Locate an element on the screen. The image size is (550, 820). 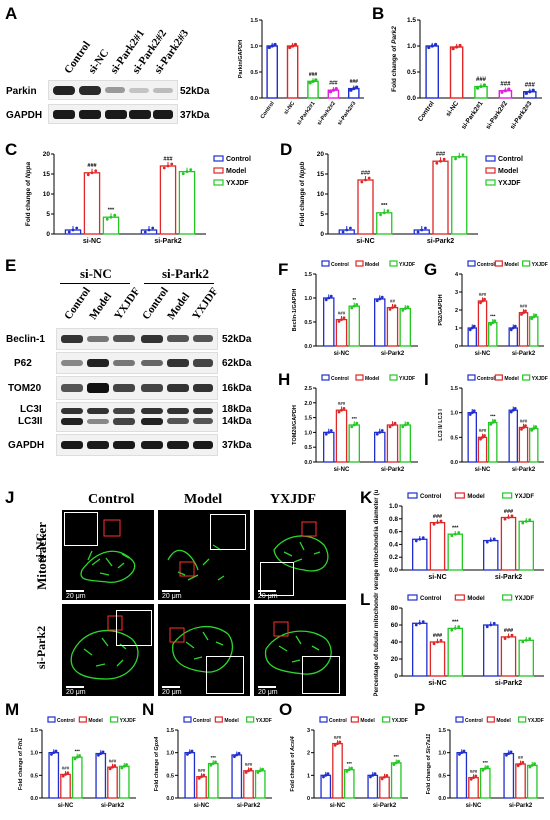
y-tick-label: 0 is located at coordinates (48, 234).